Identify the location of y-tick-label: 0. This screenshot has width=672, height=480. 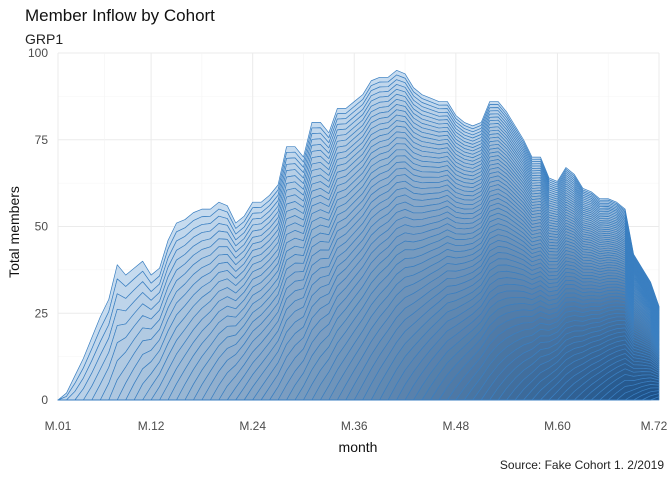
(44, 400).